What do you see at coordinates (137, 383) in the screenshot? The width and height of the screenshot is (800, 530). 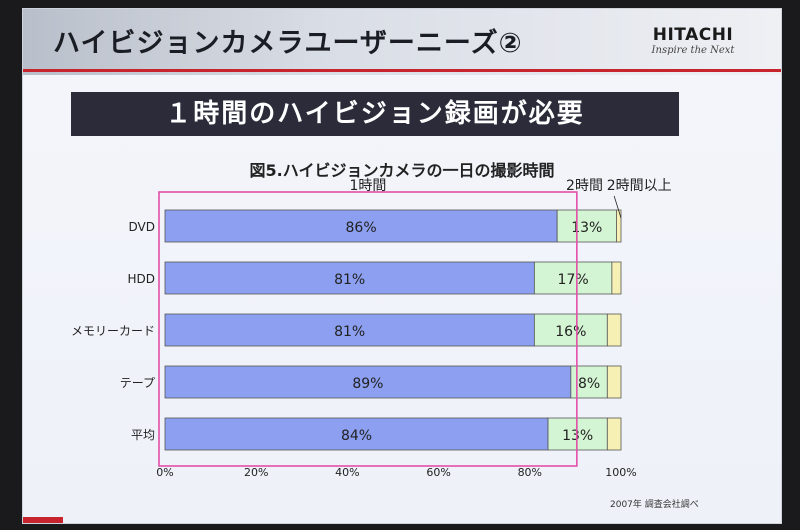 I see `category-label: テープ` at bounding box center [137, 383].